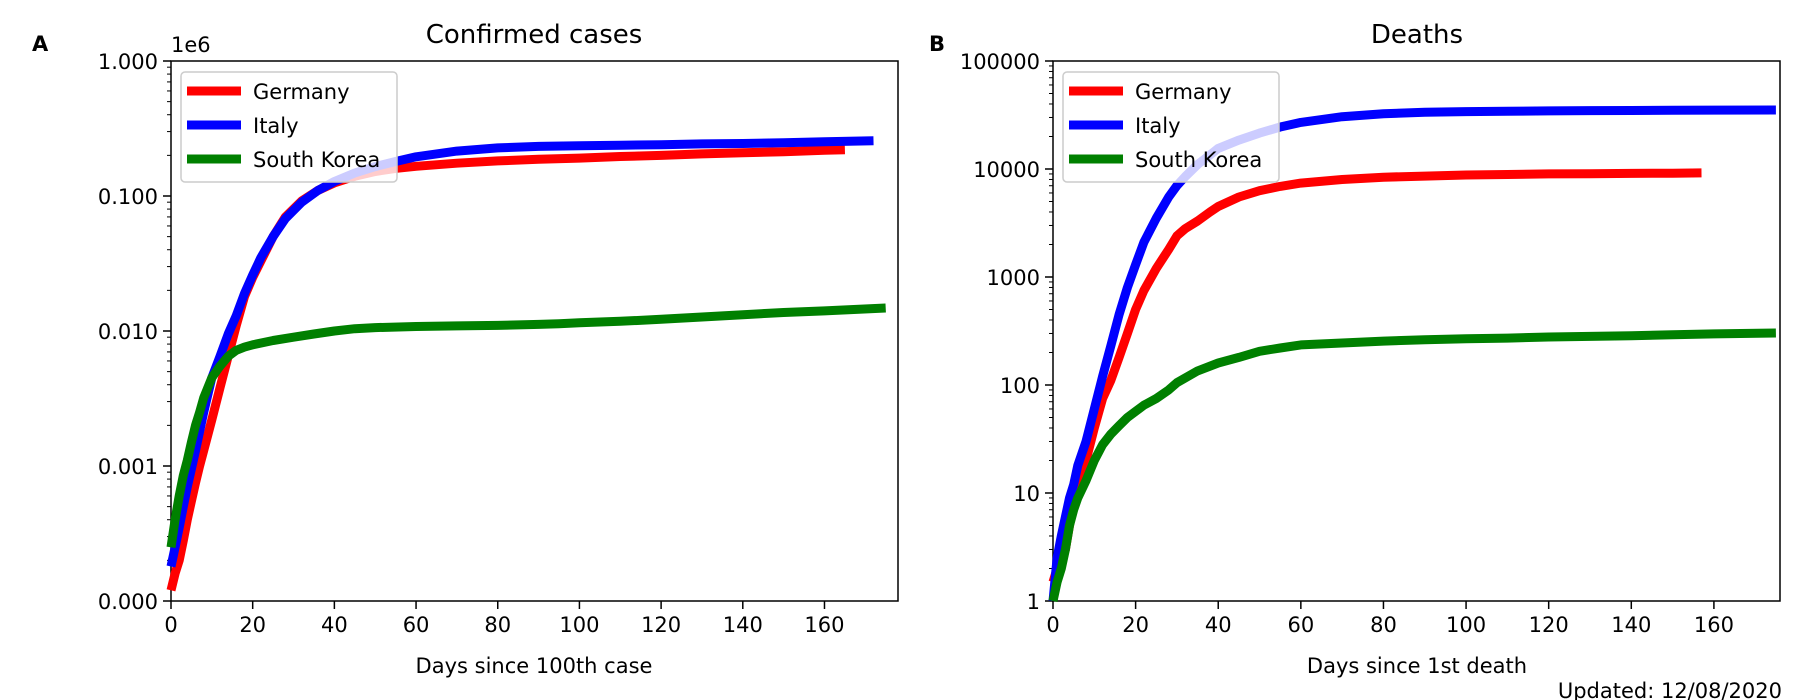  I want to click on panel-a-legend: Germany Italy South Korea, so click(289, 127).